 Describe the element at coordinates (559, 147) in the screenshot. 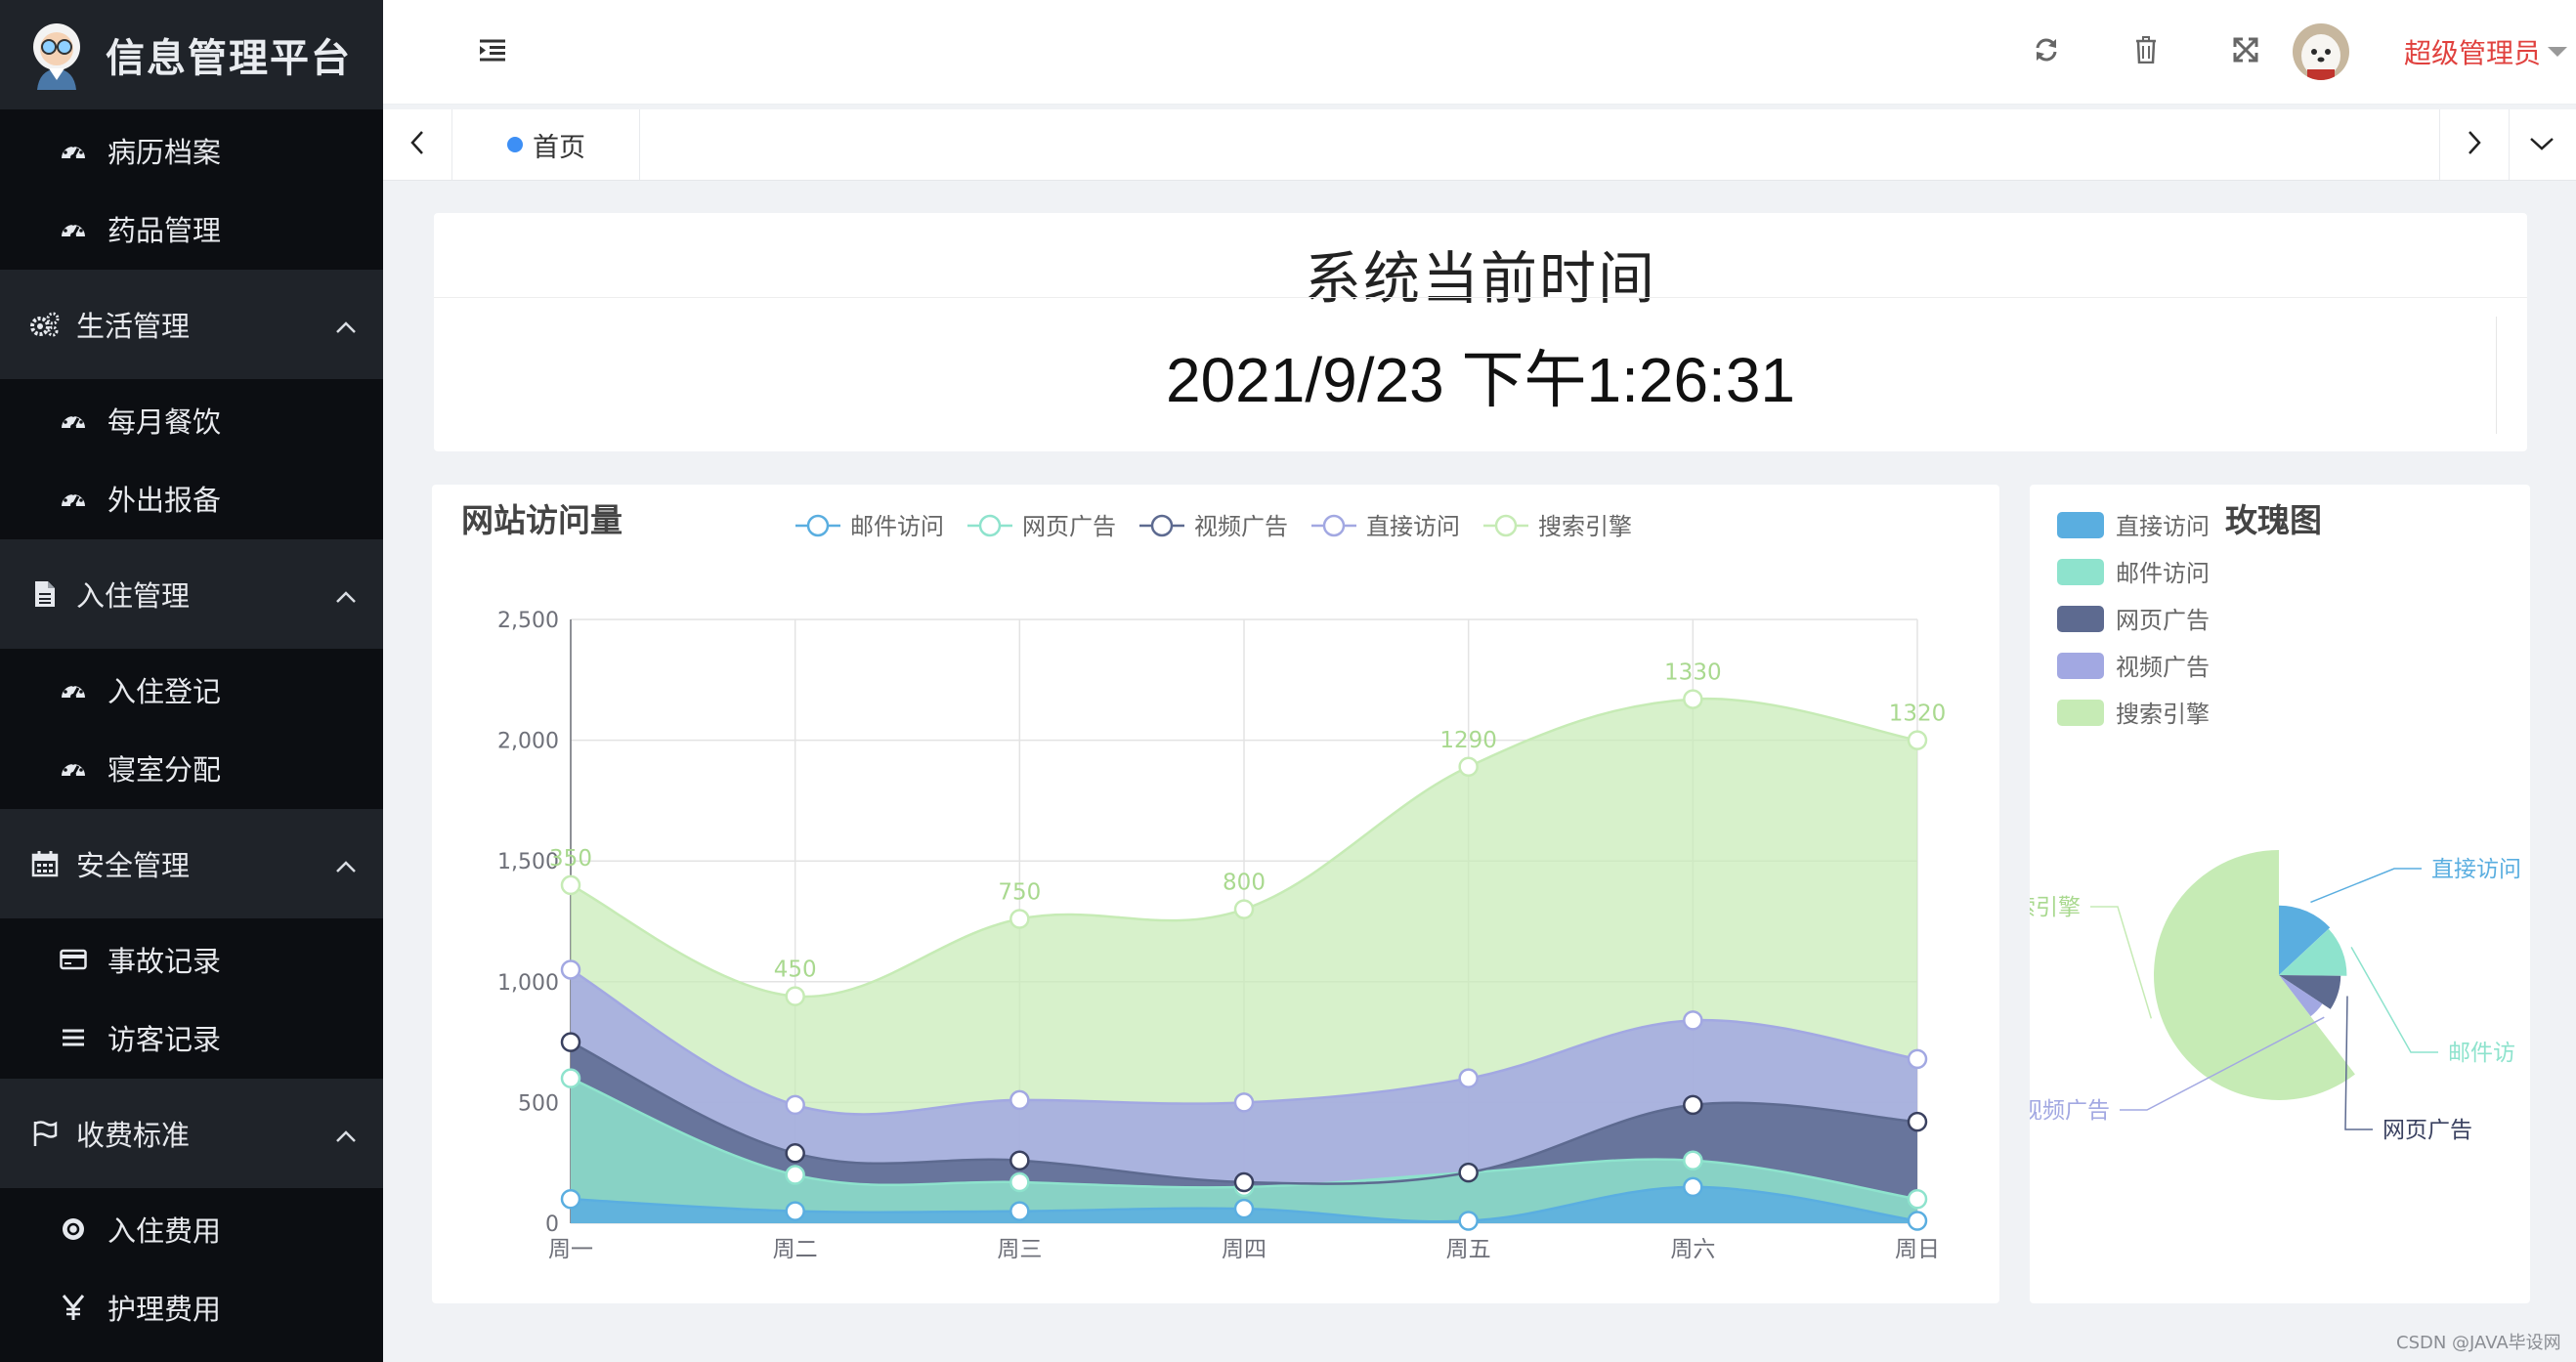

I see `tab-label: 首页` at that location.